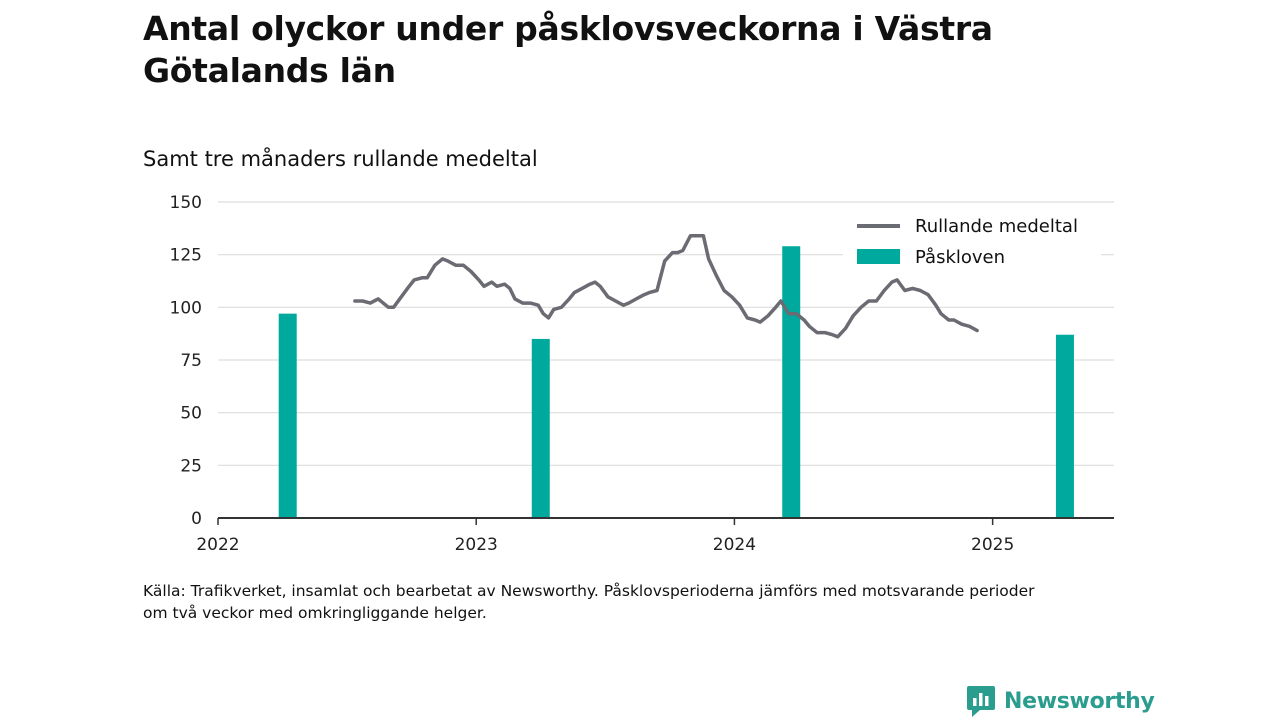  I want to click on y-tick-label: 25, so click(191, 466).